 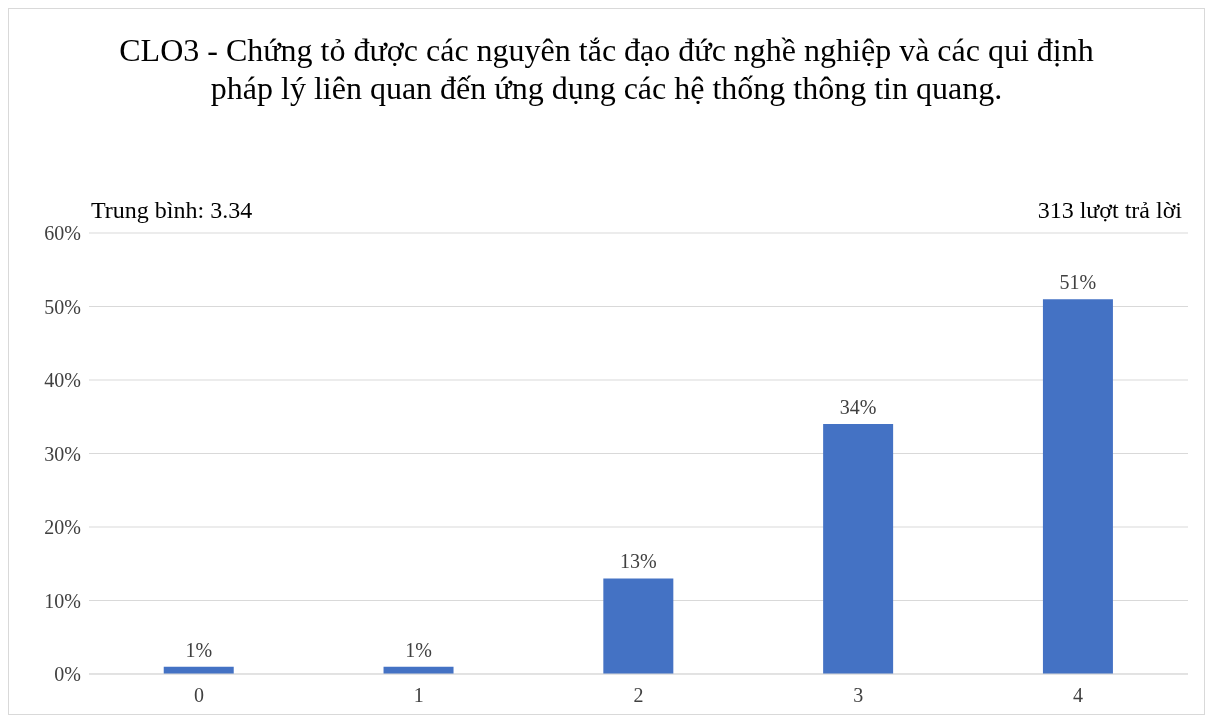 I want to click on x-tick-label: 0, so click(x=198, y=695).